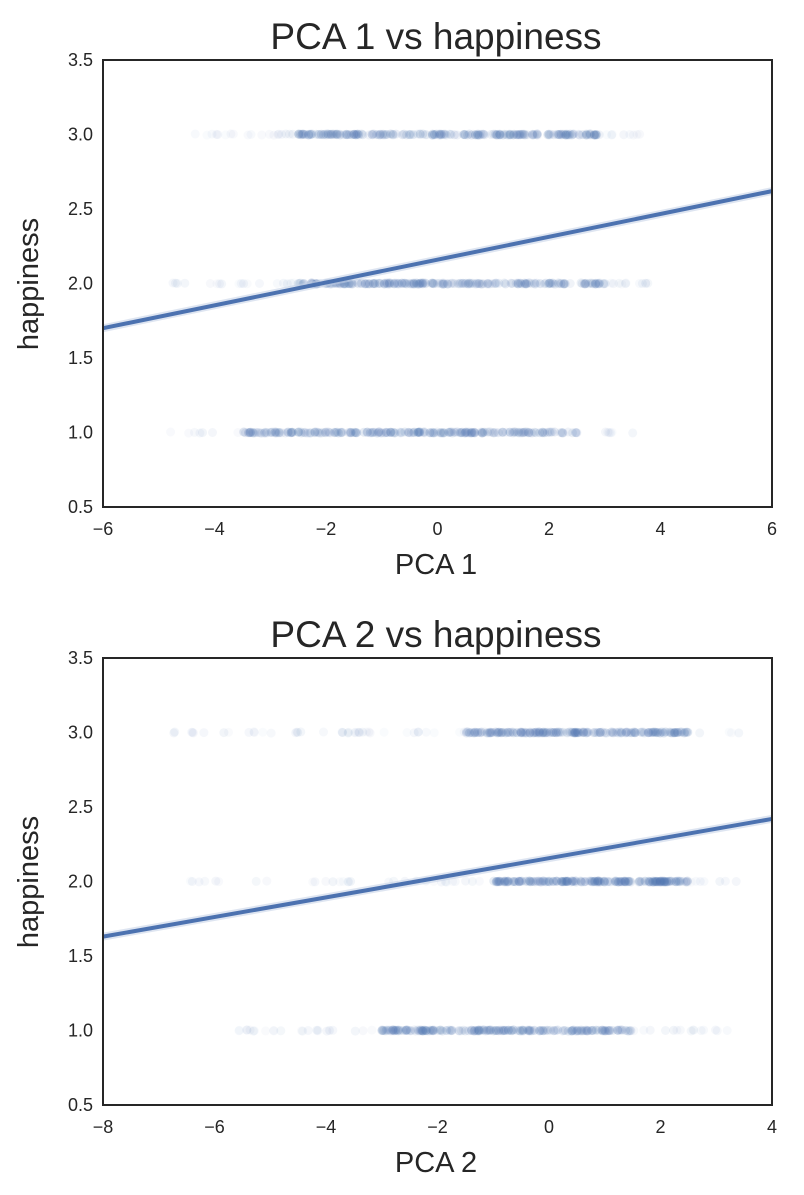 This screenshot has height=1195, width=804. I want to click on x-tick-label: 2, so click(549, 529).